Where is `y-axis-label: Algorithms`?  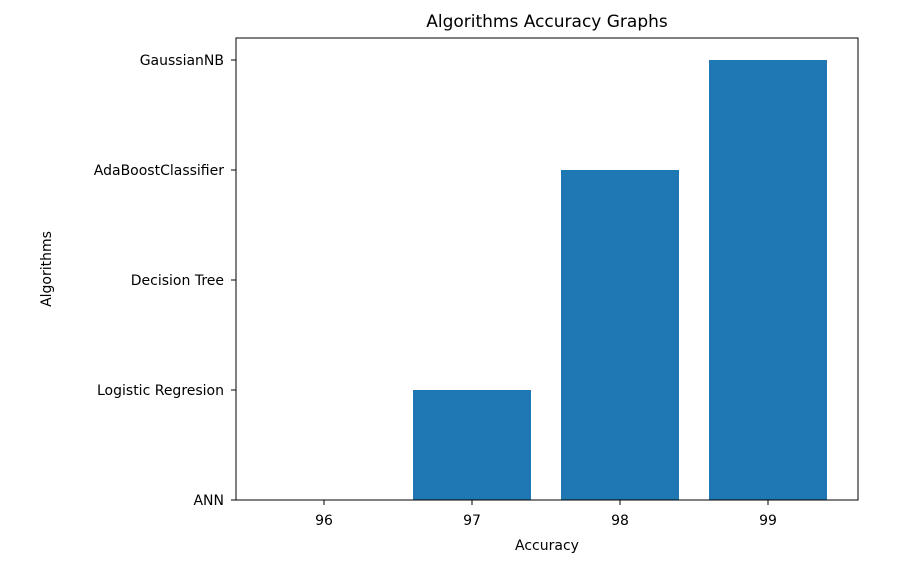 y-axis-label: Algorithms is located at coordinates (47, 269).